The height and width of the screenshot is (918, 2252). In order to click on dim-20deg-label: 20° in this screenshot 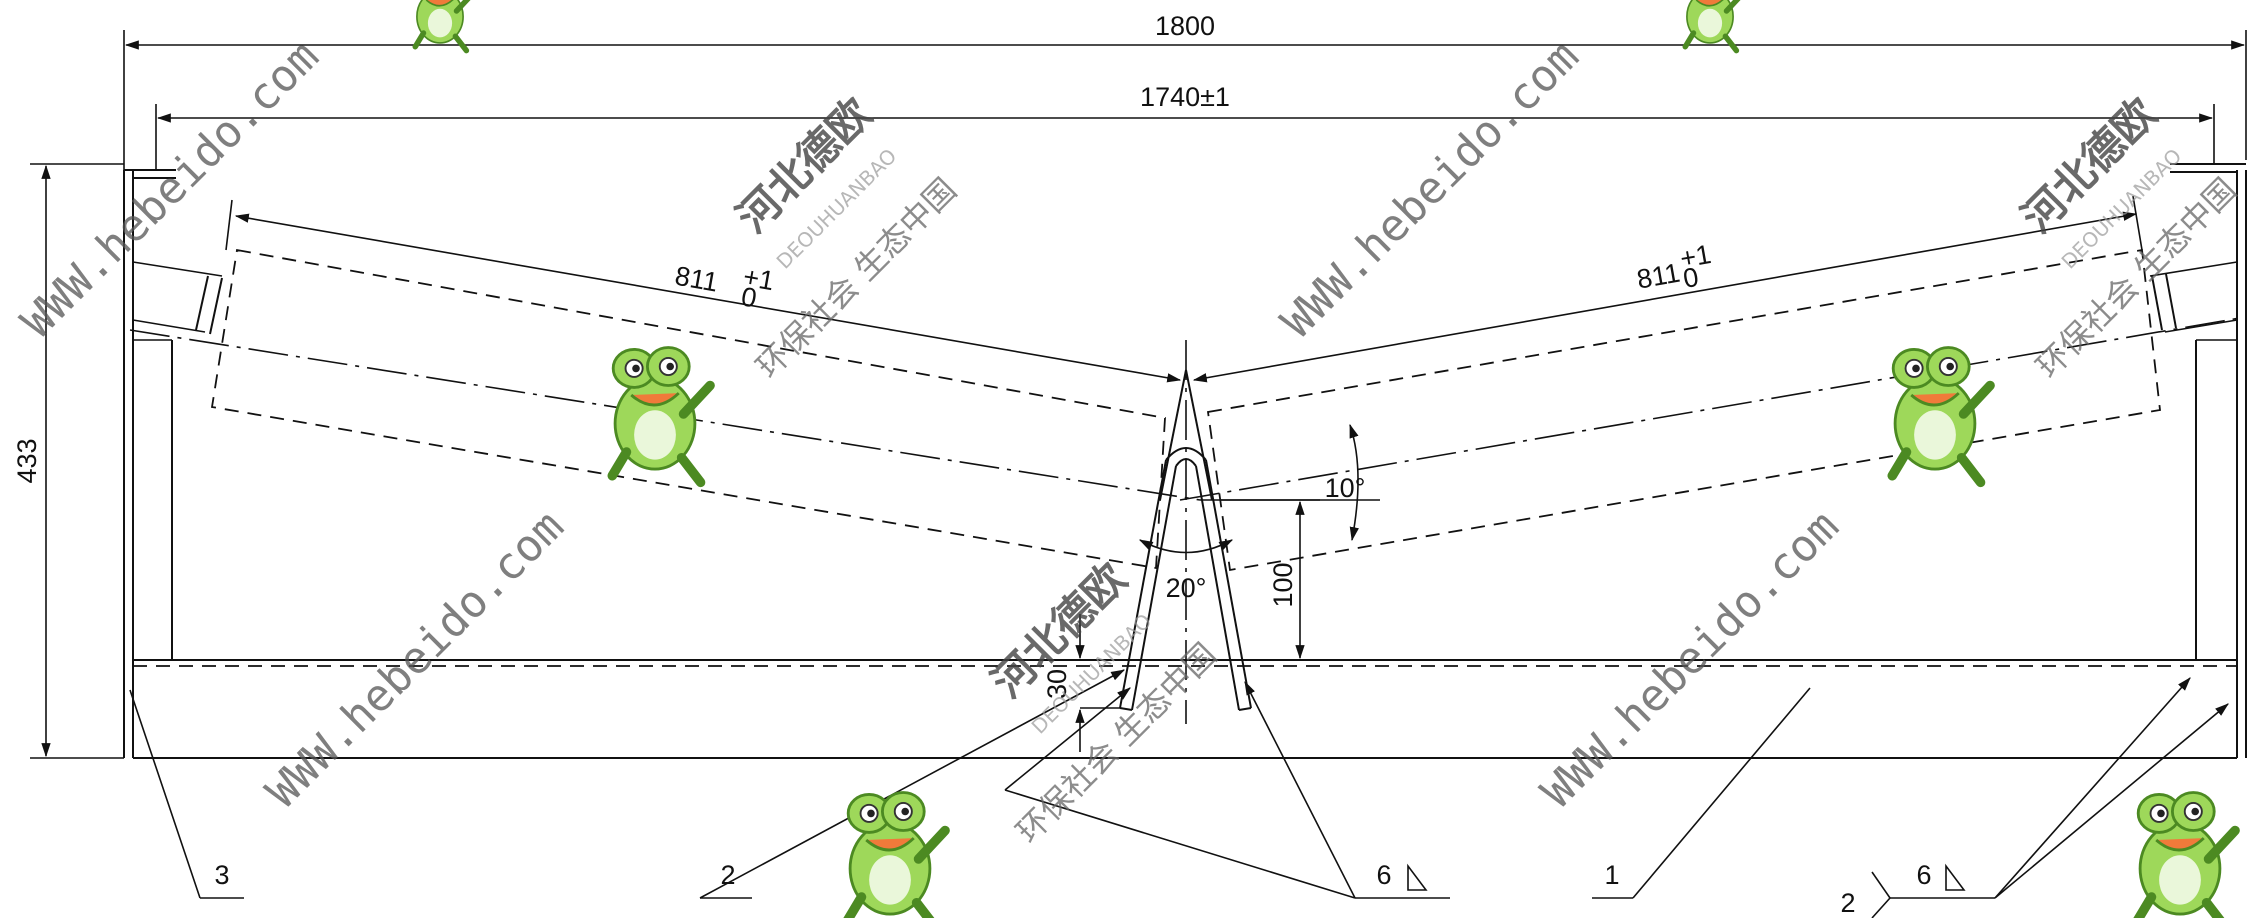, I will do `click(1186, 588)`.